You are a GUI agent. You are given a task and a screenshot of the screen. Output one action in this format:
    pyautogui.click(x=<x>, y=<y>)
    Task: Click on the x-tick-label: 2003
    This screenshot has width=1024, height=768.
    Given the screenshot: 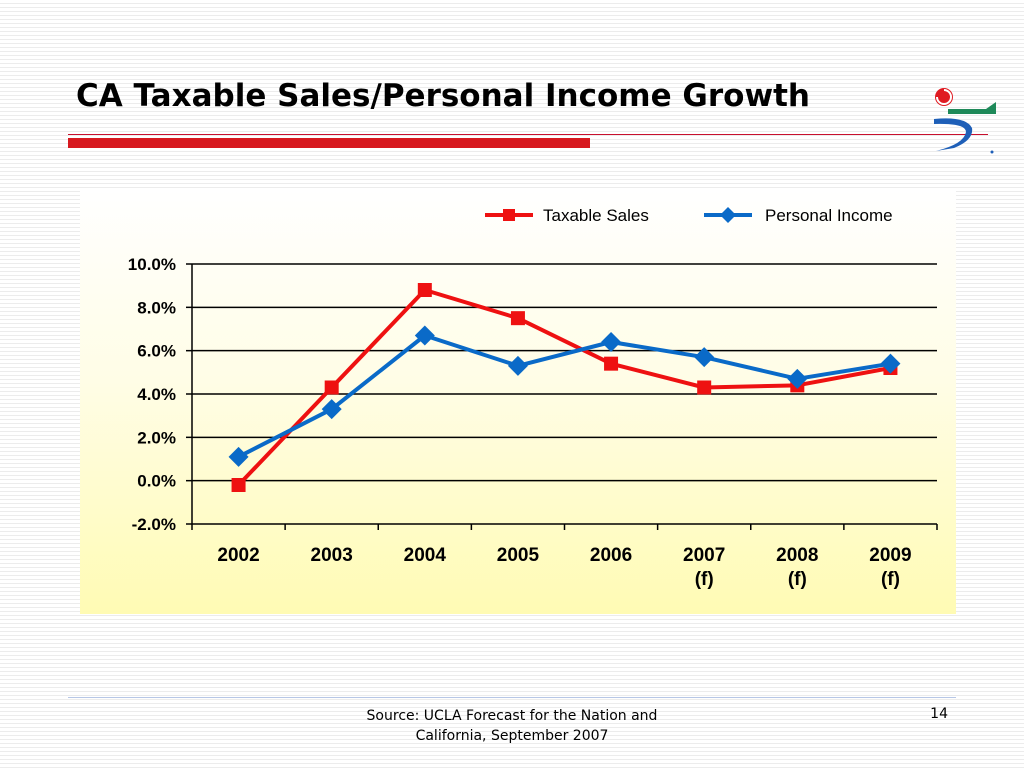 What is the action you would take?
    pyautogui.click(x=332, y=555)
    